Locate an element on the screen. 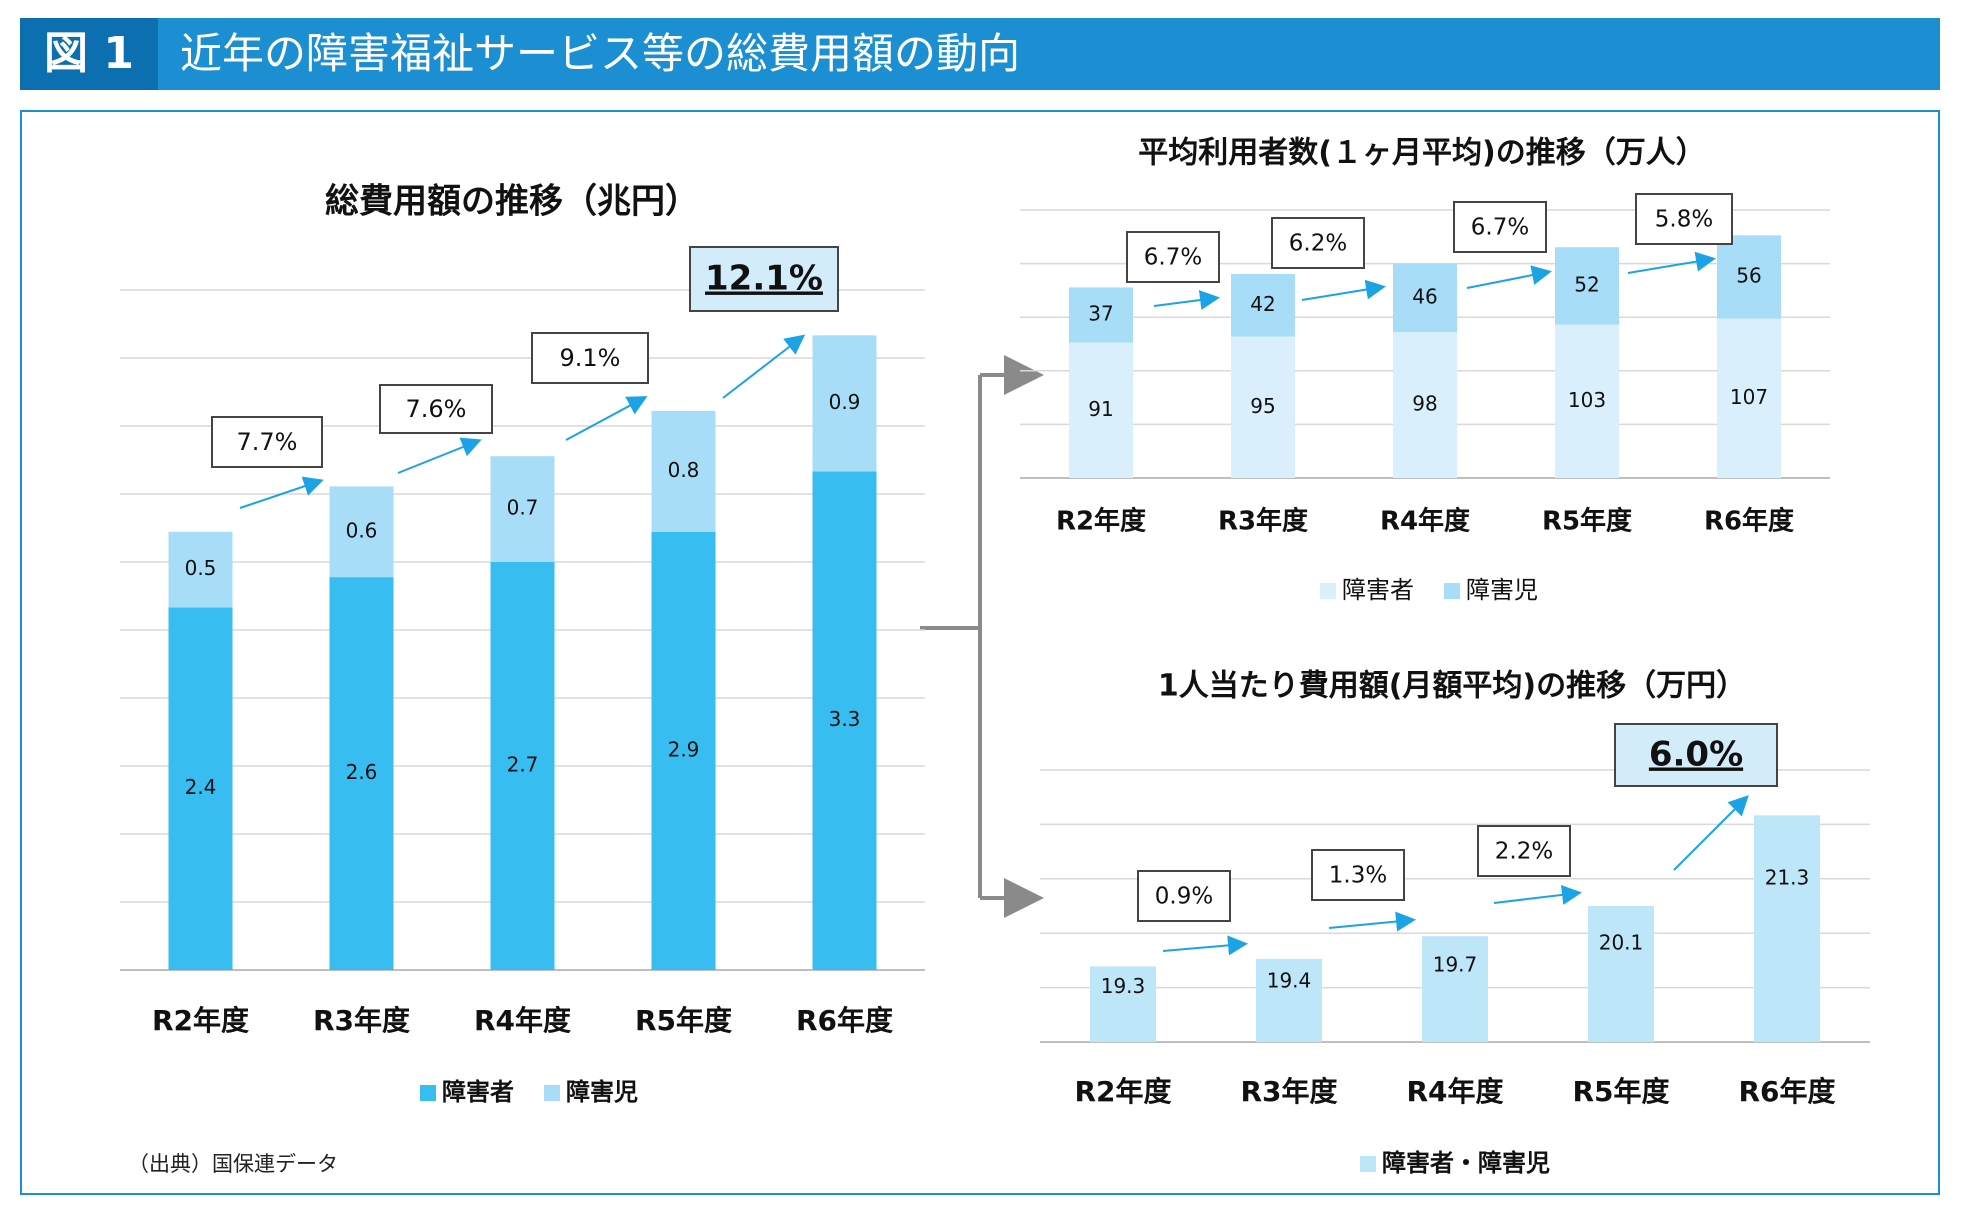  growth-label: 6.2% is located at coordinates (1318, 244).